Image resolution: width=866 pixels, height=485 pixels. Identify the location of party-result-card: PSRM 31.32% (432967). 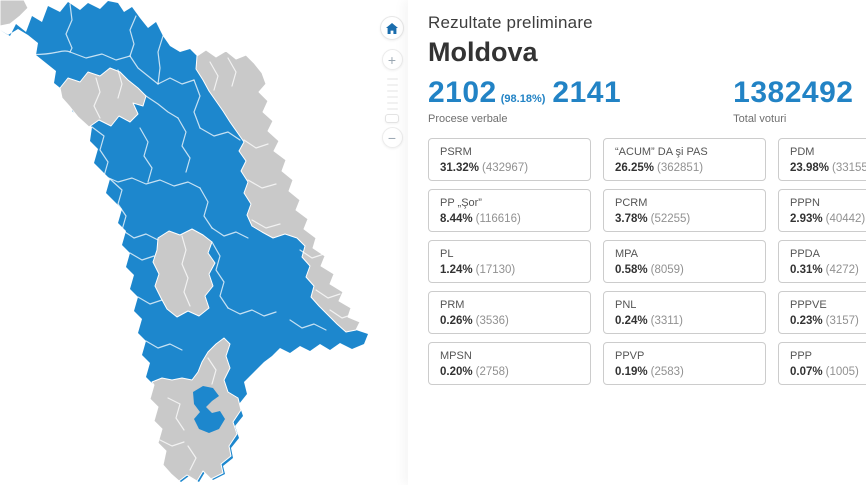
(509, 159).